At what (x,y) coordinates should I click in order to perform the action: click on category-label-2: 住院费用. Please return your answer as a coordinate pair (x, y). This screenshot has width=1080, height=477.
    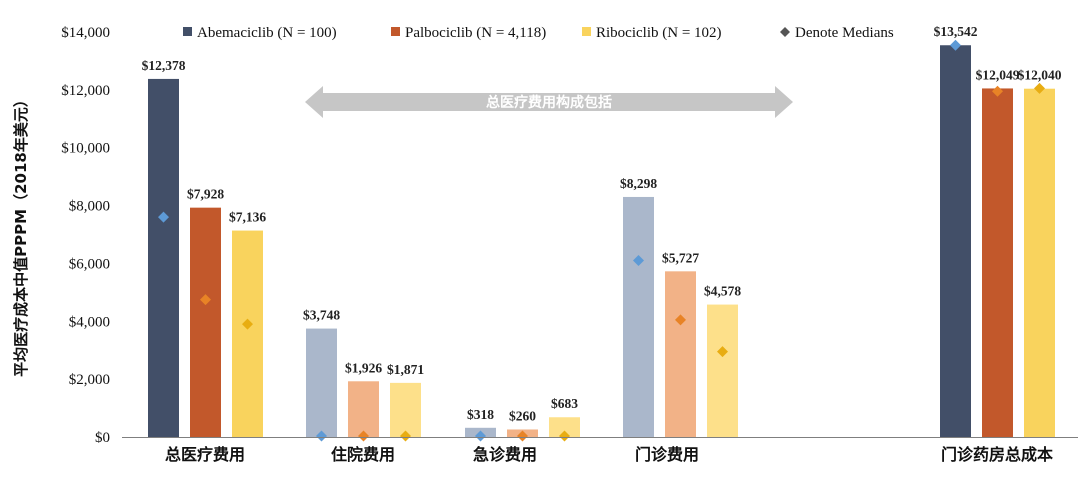
    Looking at the image, I should click on (363, 454).